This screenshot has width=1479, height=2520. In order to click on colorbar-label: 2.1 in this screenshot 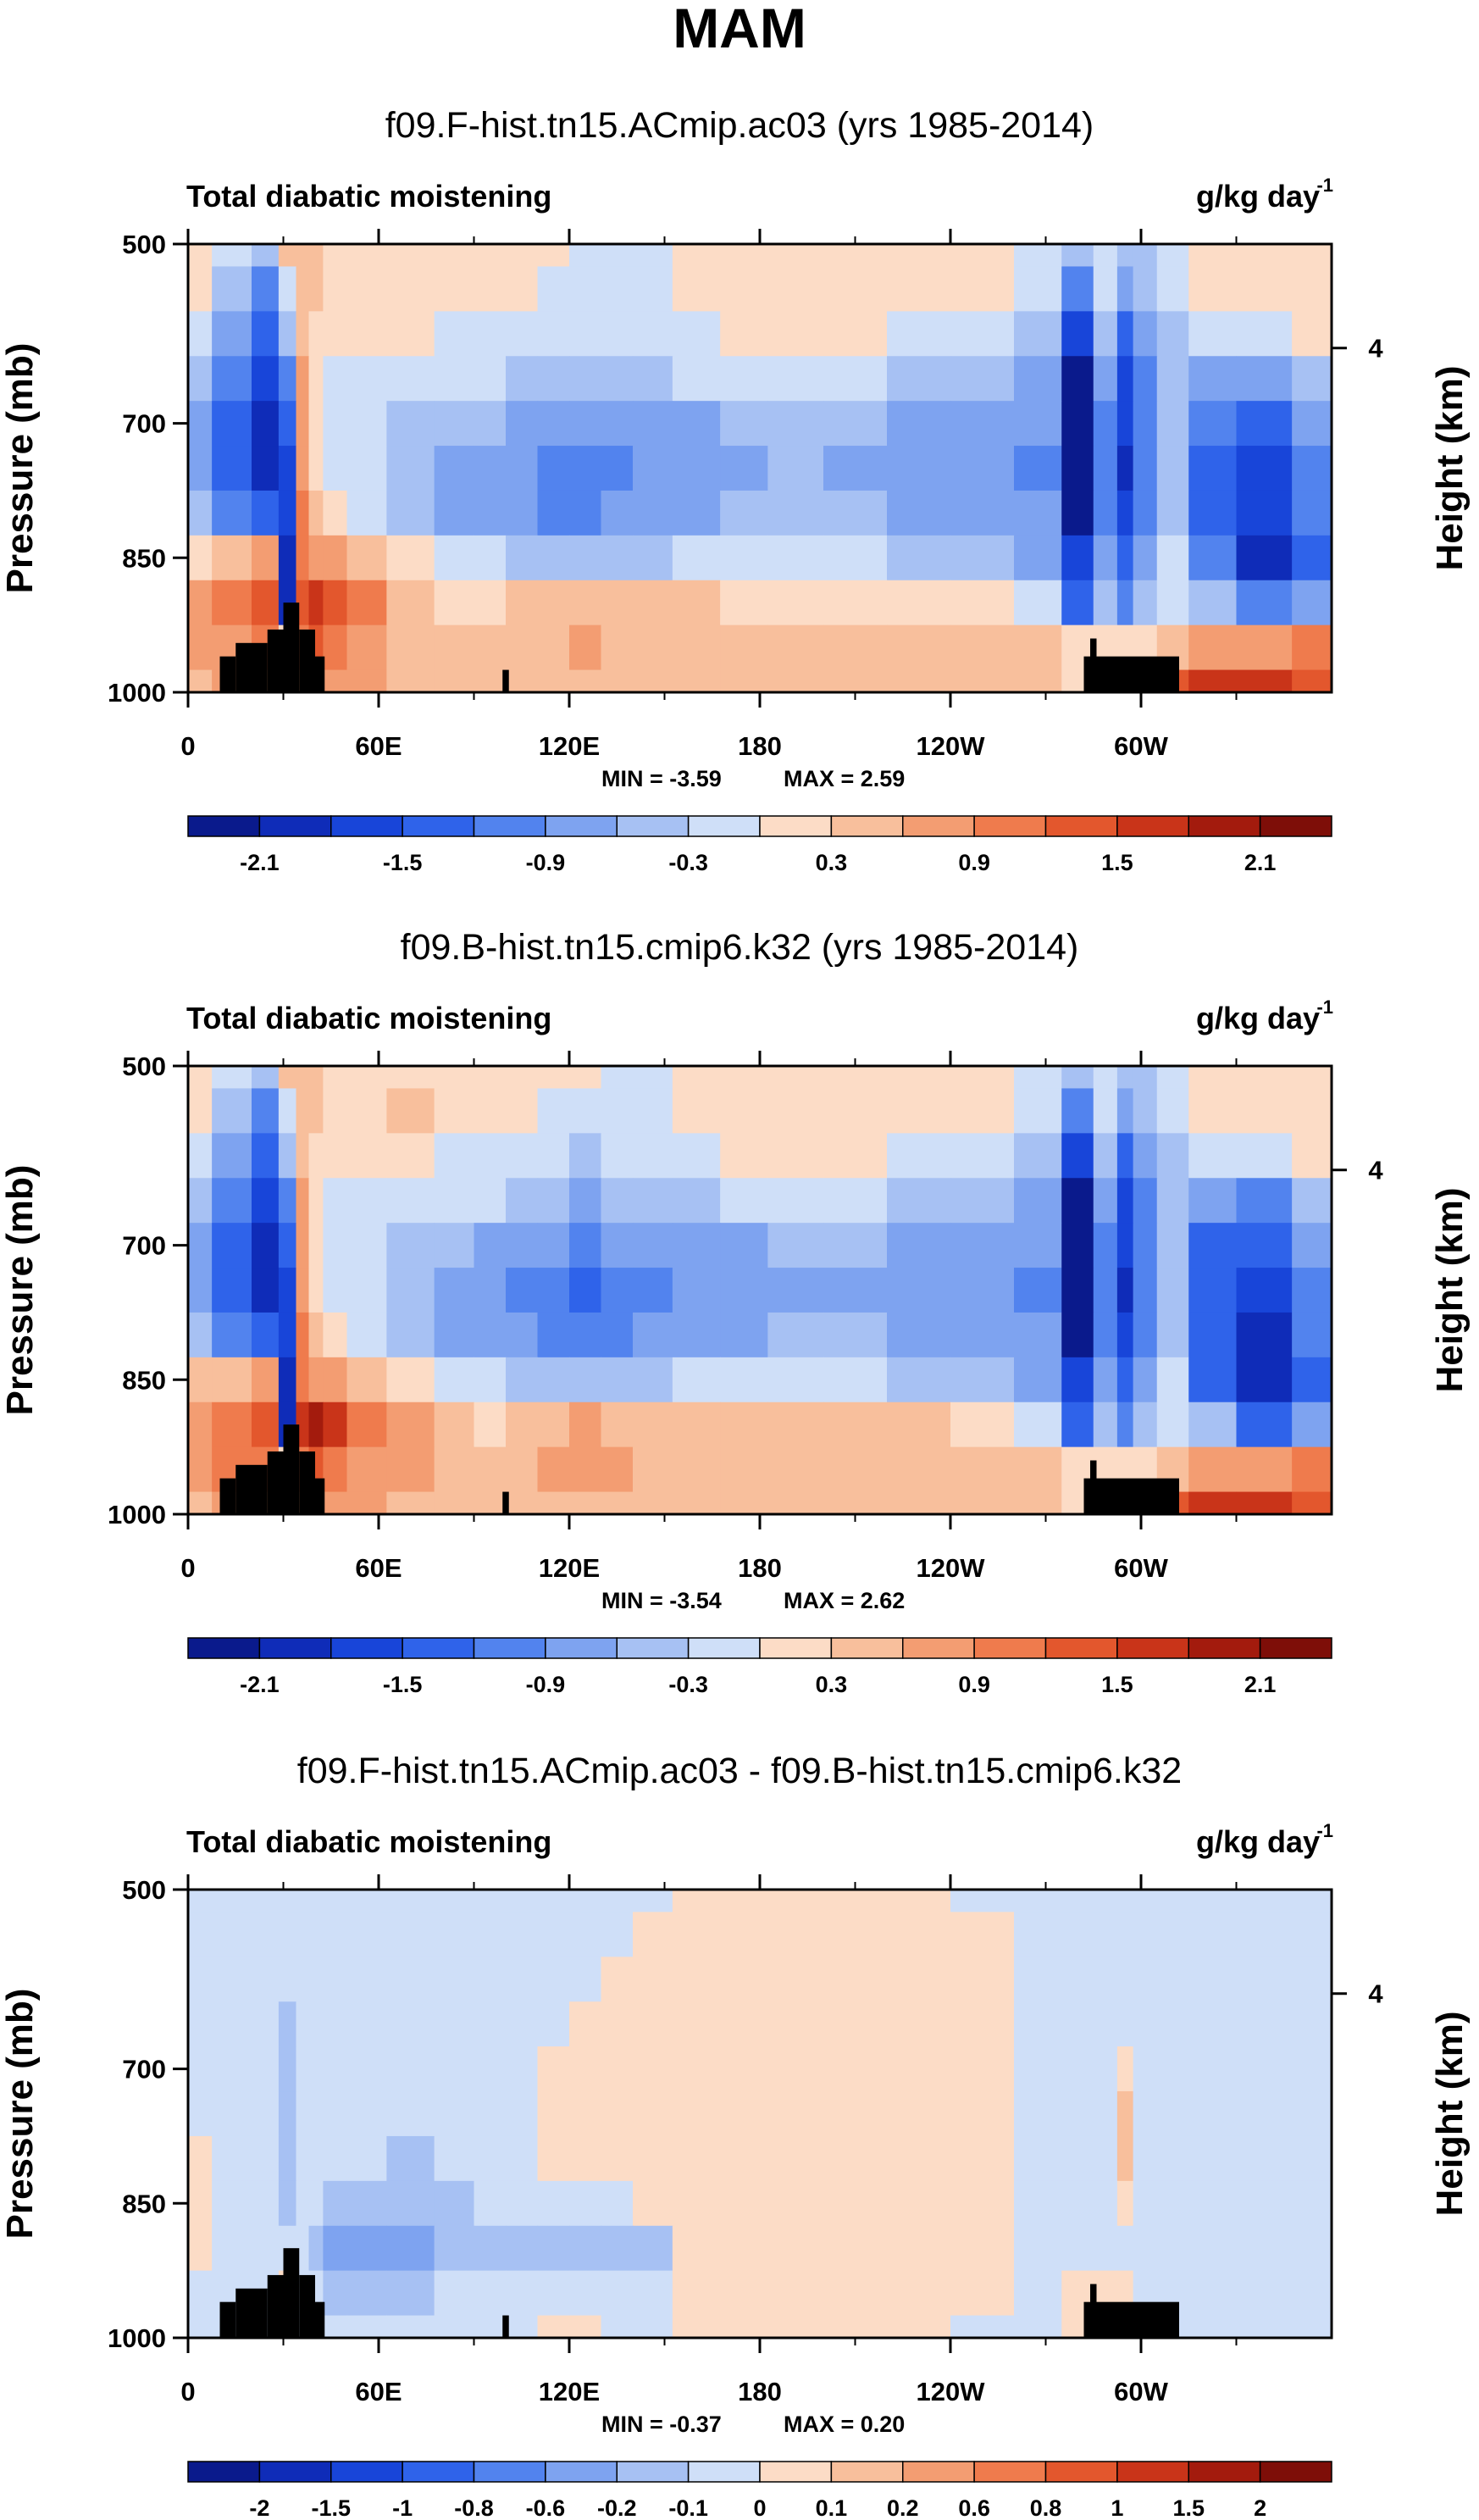, I will do `click(1260, 863)`.